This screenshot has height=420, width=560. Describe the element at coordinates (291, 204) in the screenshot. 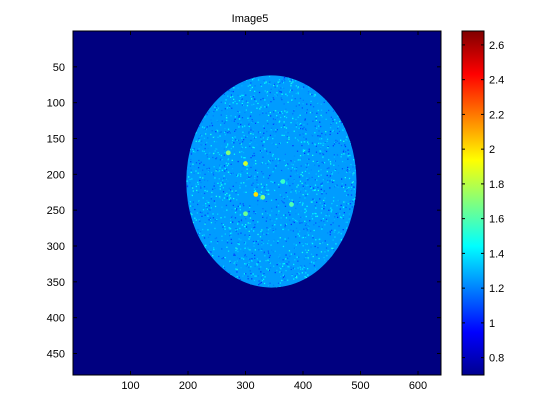

I see `heatmap-hotspot` at that location.